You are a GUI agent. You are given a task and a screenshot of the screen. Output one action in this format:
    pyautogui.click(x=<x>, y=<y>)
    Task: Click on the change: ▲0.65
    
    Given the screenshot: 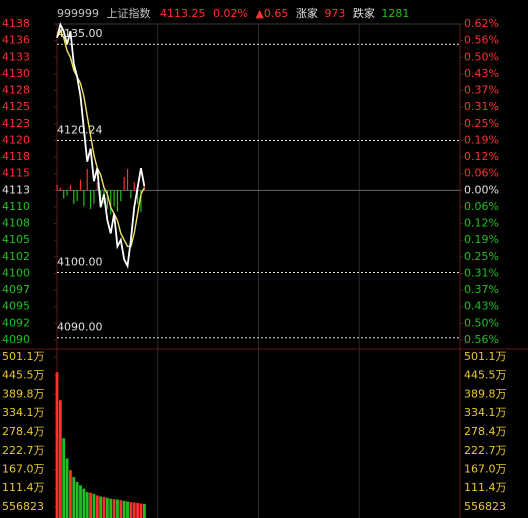 What is the action you would take?
    pyautogui.click(x=271, y=13)
    